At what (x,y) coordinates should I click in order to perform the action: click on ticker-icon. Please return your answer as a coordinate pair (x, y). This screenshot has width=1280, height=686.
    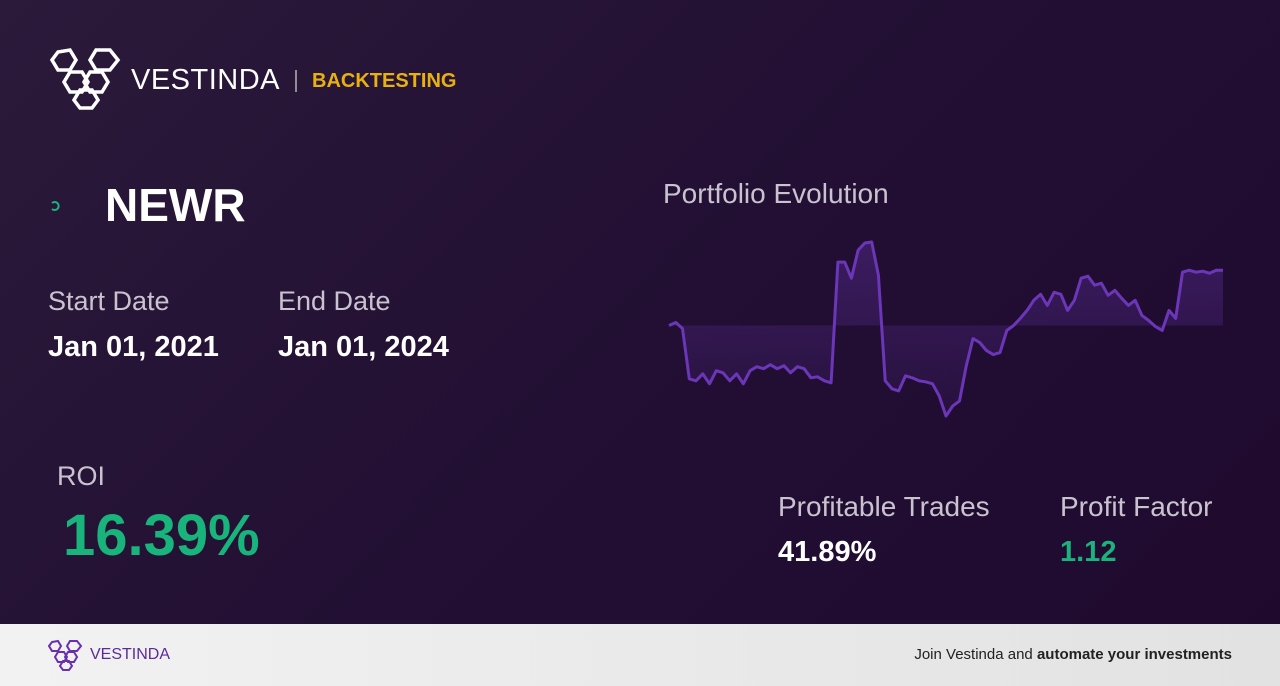
    Looking at the image, I should click on (55, 206).